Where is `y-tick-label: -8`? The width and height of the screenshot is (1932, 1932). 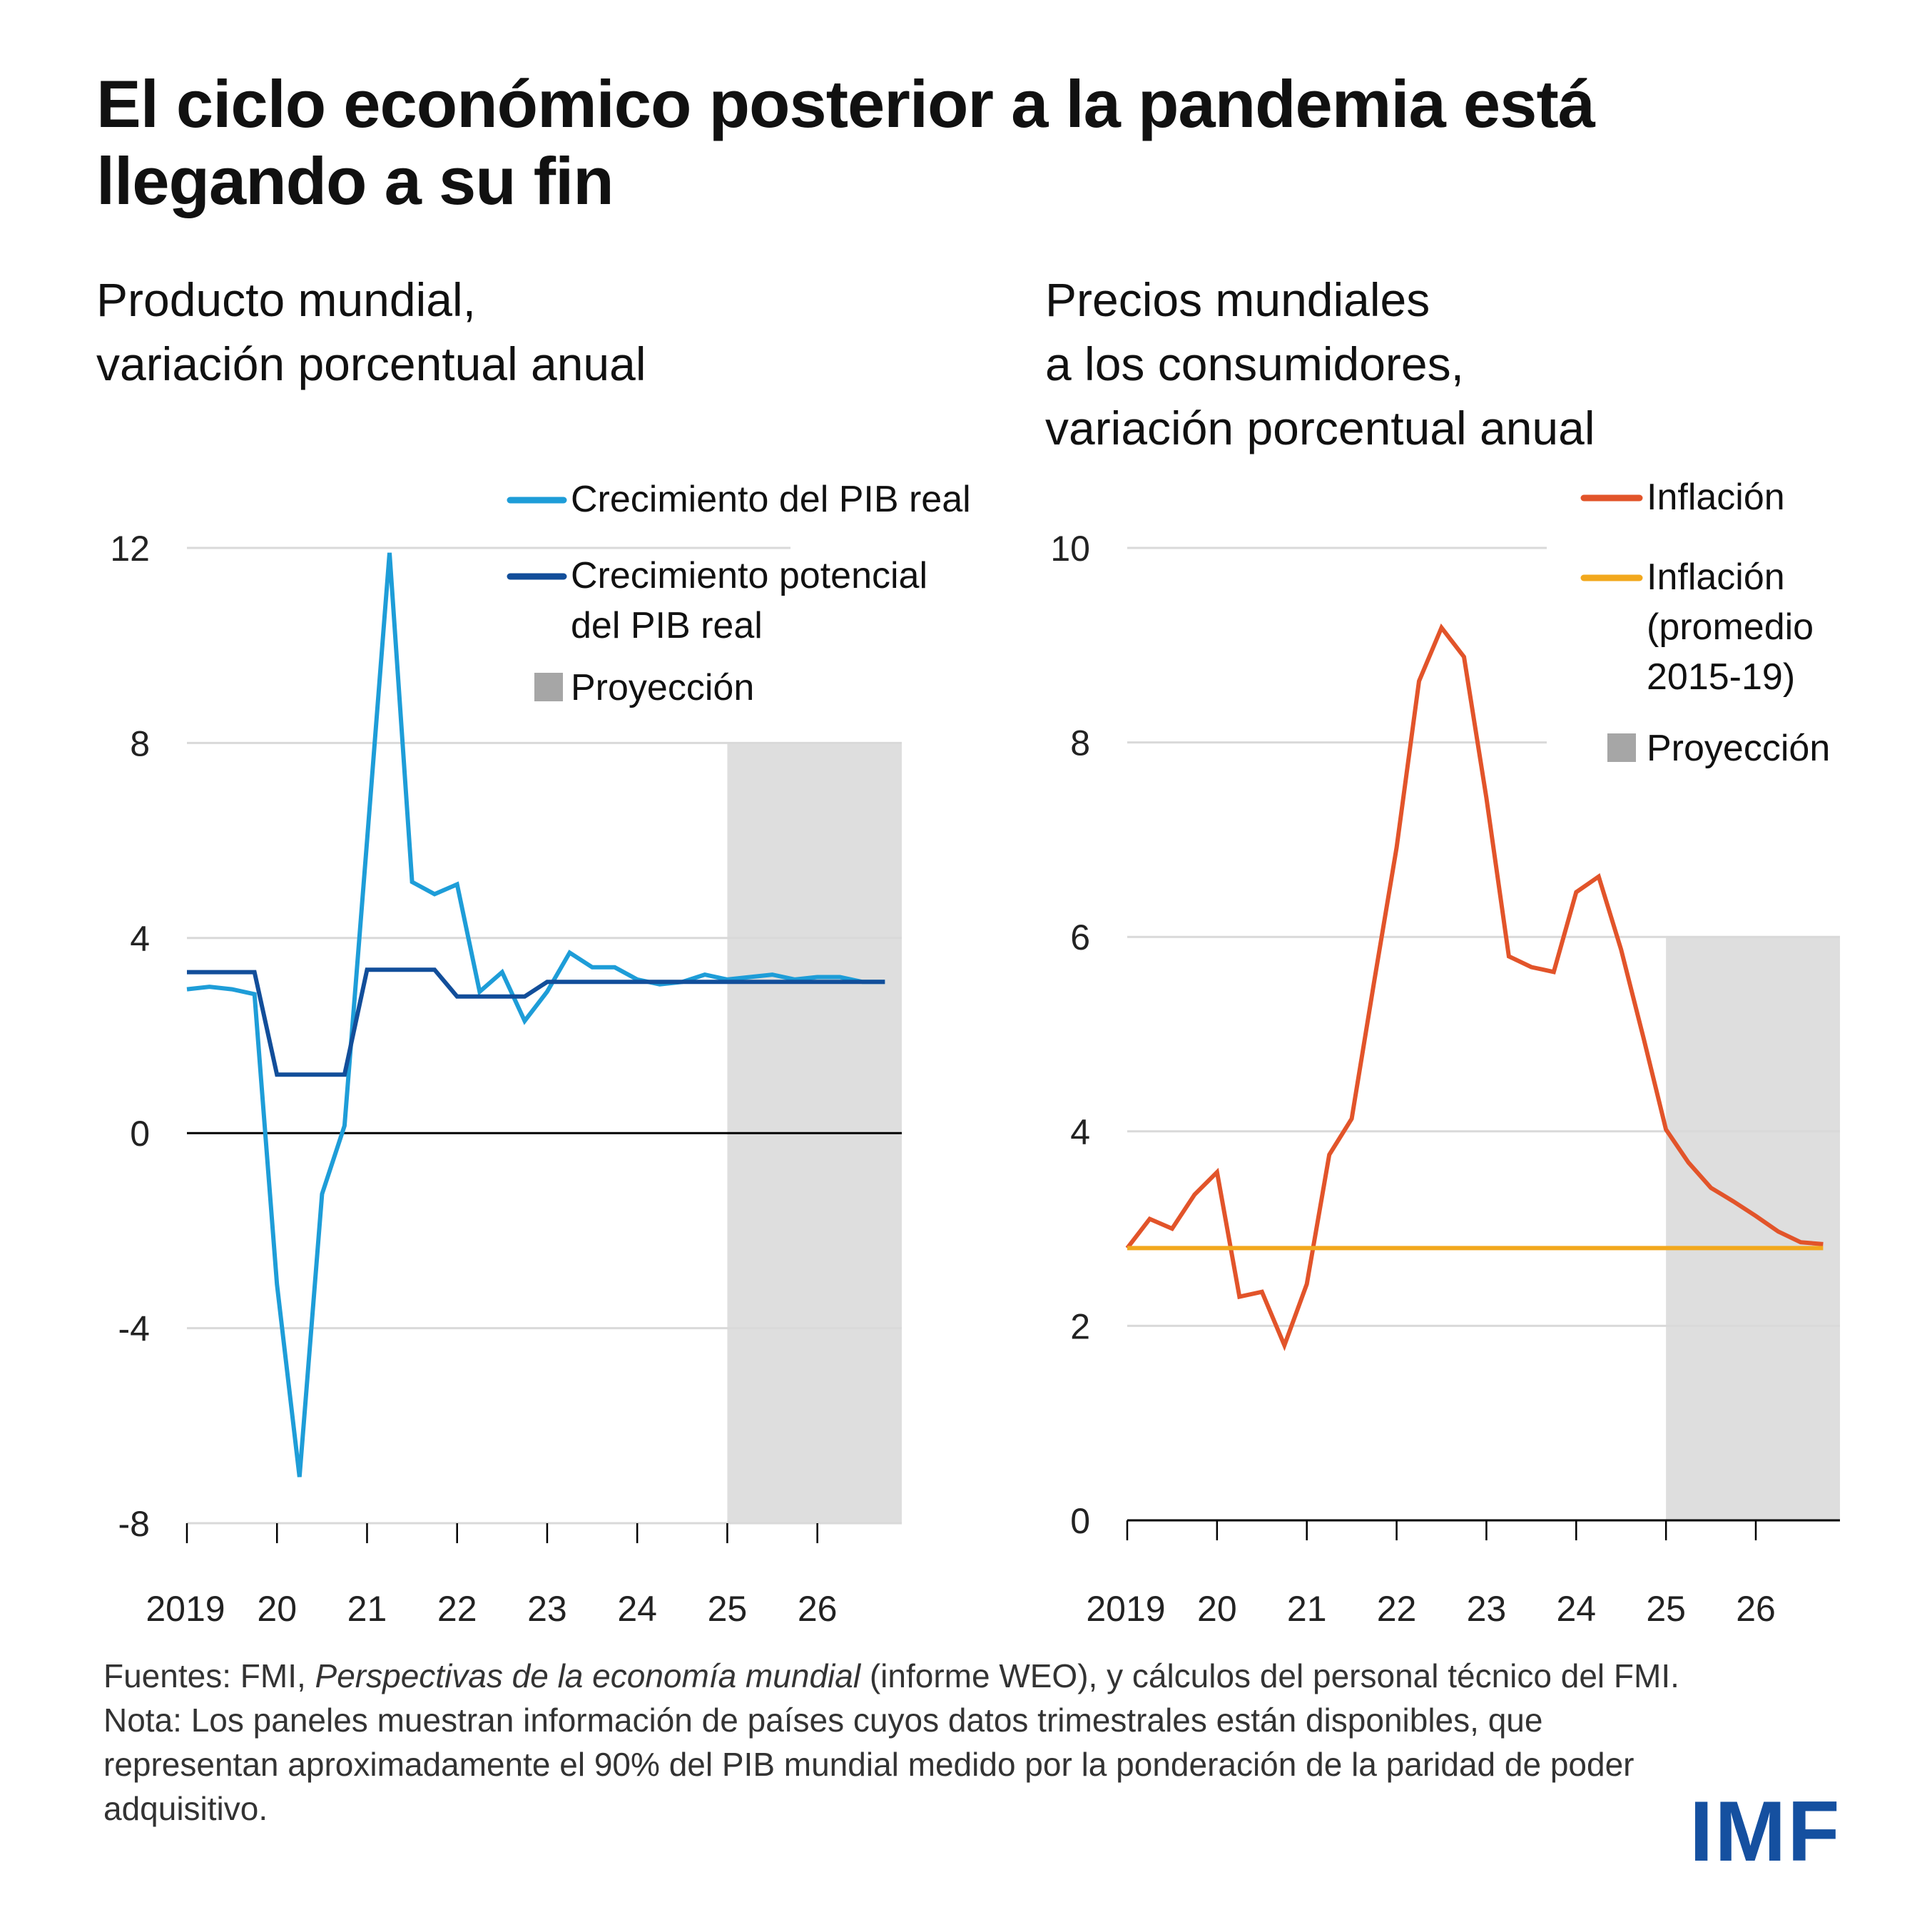 y-tick-label: -8 is located at coordinates (134, 1524).